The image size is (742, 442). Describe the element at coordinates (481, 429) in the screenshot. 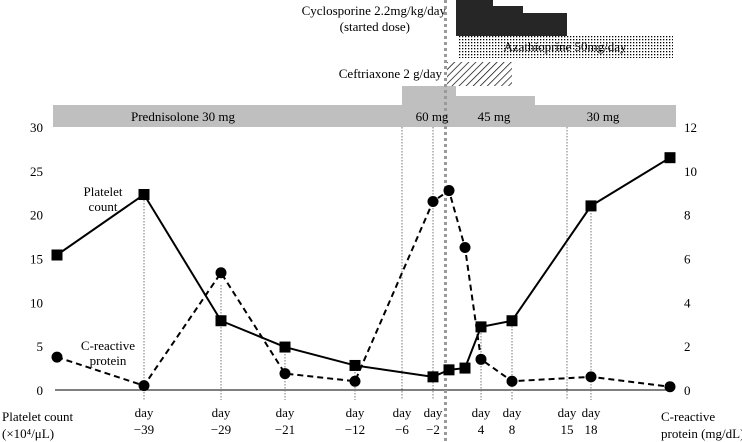

I see `x-tick-label-value: 4` at that location.